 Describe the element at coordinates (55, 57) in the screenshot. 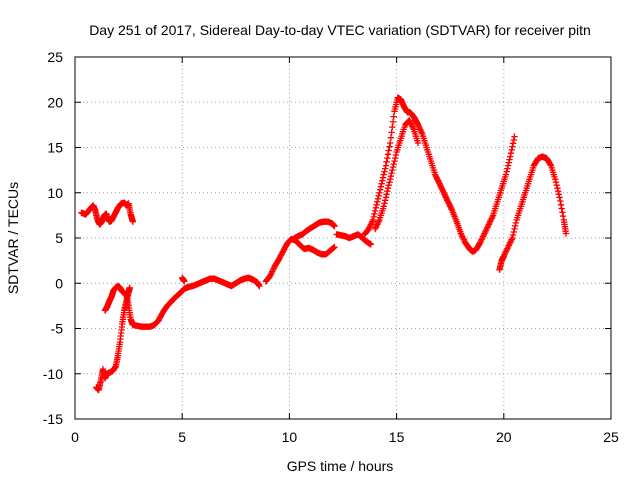

I see `y-tick-label: 25` at that location.